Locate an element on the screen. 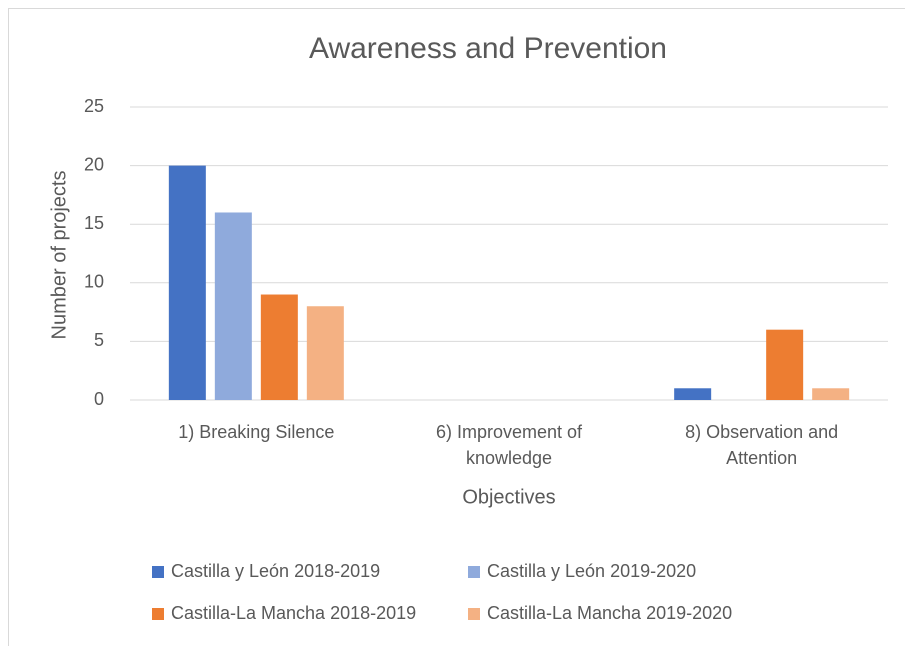  x-tick-label: 6) Improvement of knowledge is located at coordinates (509, 445).